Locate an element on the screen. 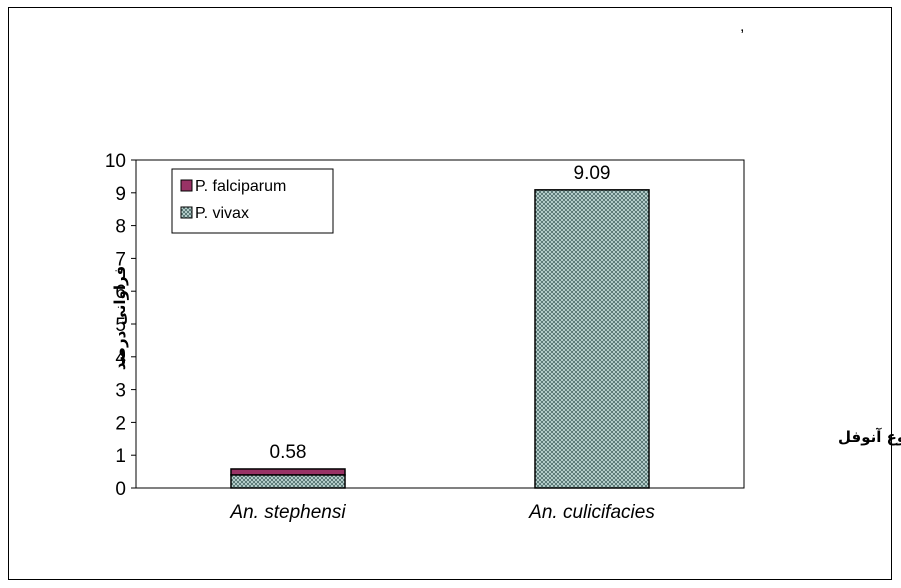 This screenshot has height=588, width=901. y-tick-label: 6 is located at coordinates (120, 292).